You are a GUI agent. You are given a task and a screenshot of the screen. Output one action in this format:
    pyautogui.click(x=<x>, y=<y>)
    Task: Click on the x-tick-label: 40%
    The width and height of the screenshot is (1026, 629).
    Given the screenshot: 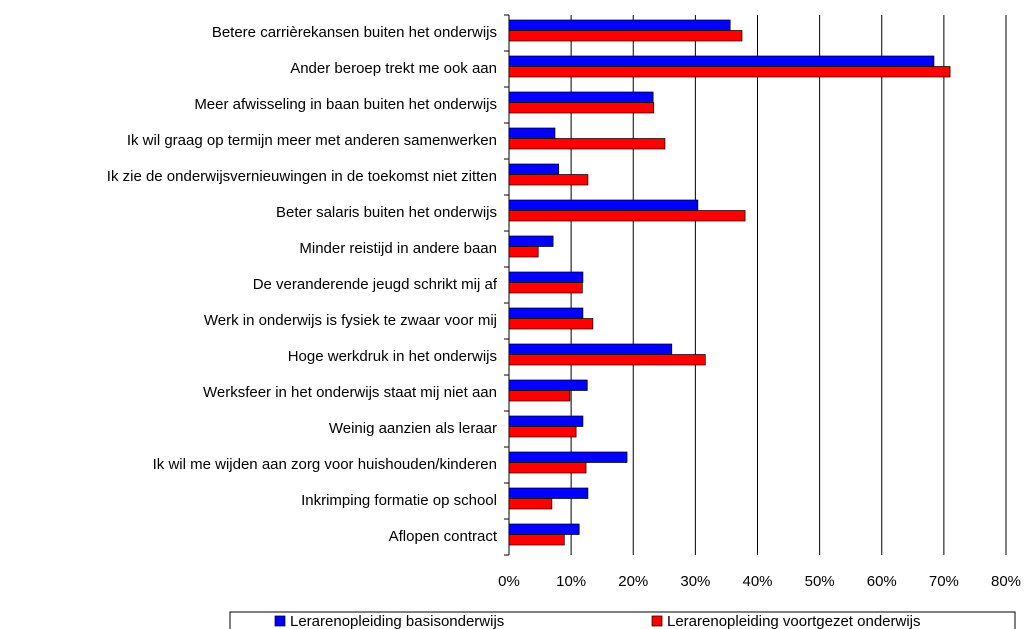 What is the action you would take?
    pyautogui.click(x=757, y=581)
    